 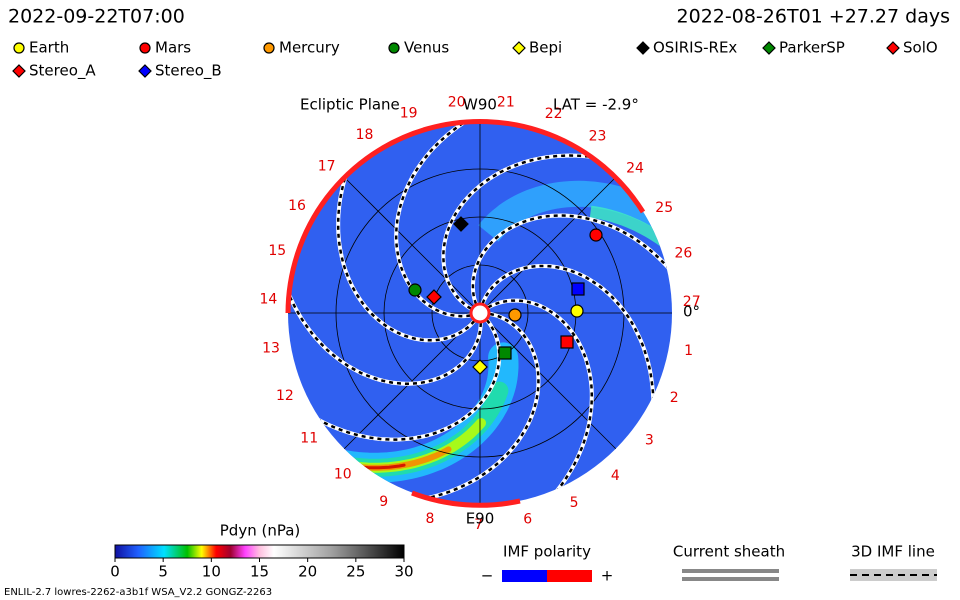 What do you see at coordinates (480, 105) in the screenshot?
I see `top-label: W90` at bounding box center [480, 105].